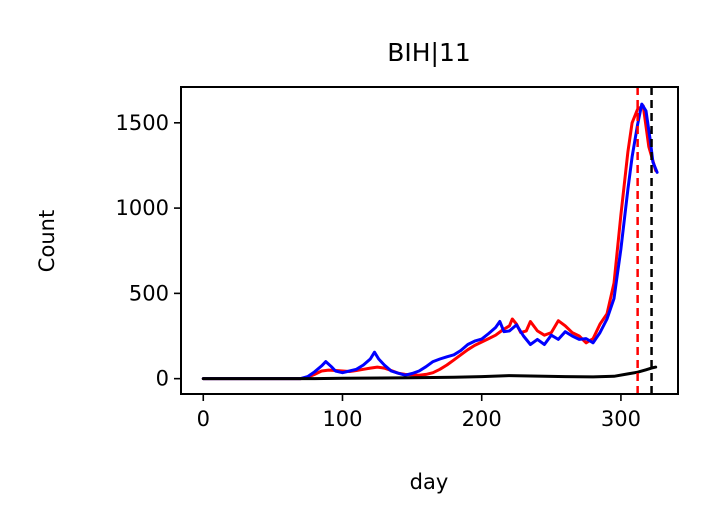 The image size is (708, 531). I want to click on y-tick-label: 500, so click(149, 293).